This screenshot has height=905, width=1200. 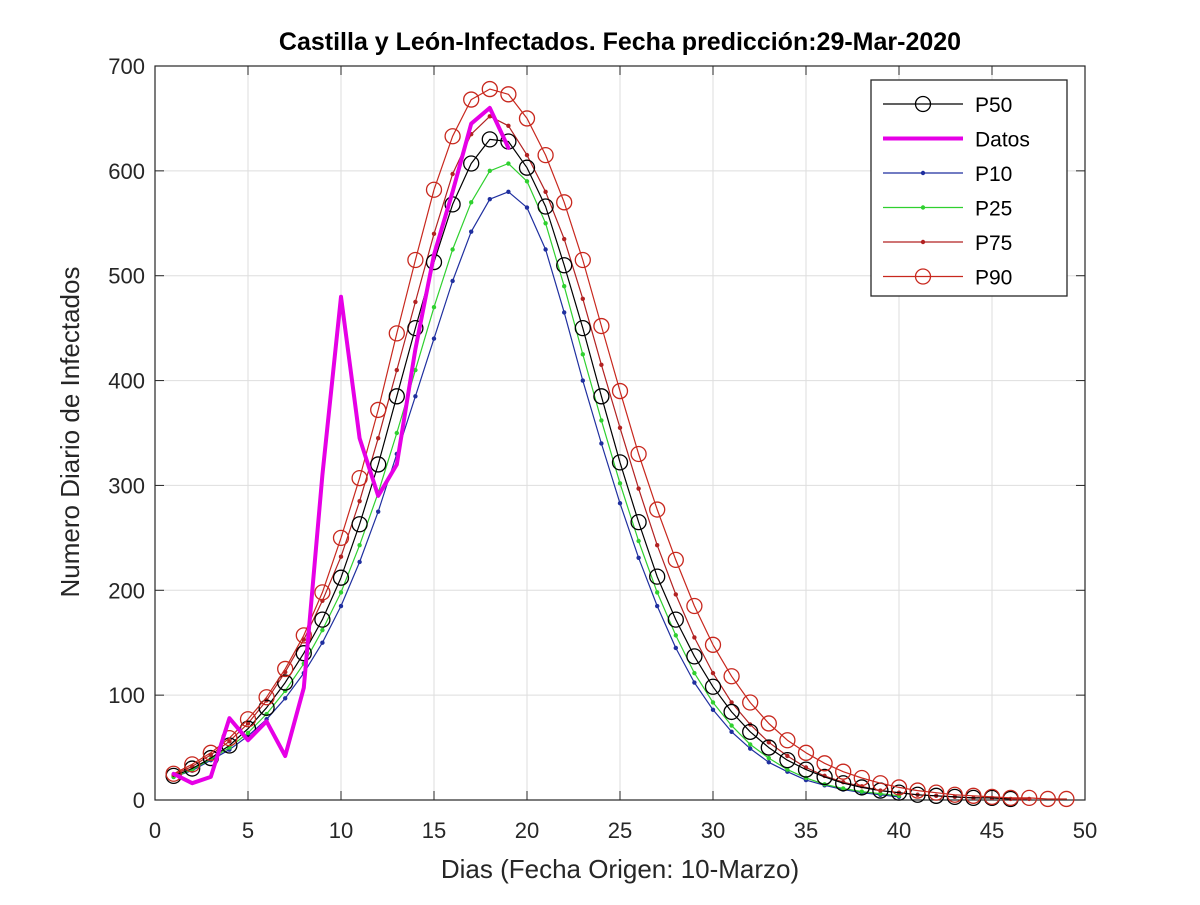 What do you see at coordinates (139, 800) in the screenshot?
I see `y-tick-label: 0` at bounding box center [139, 800].